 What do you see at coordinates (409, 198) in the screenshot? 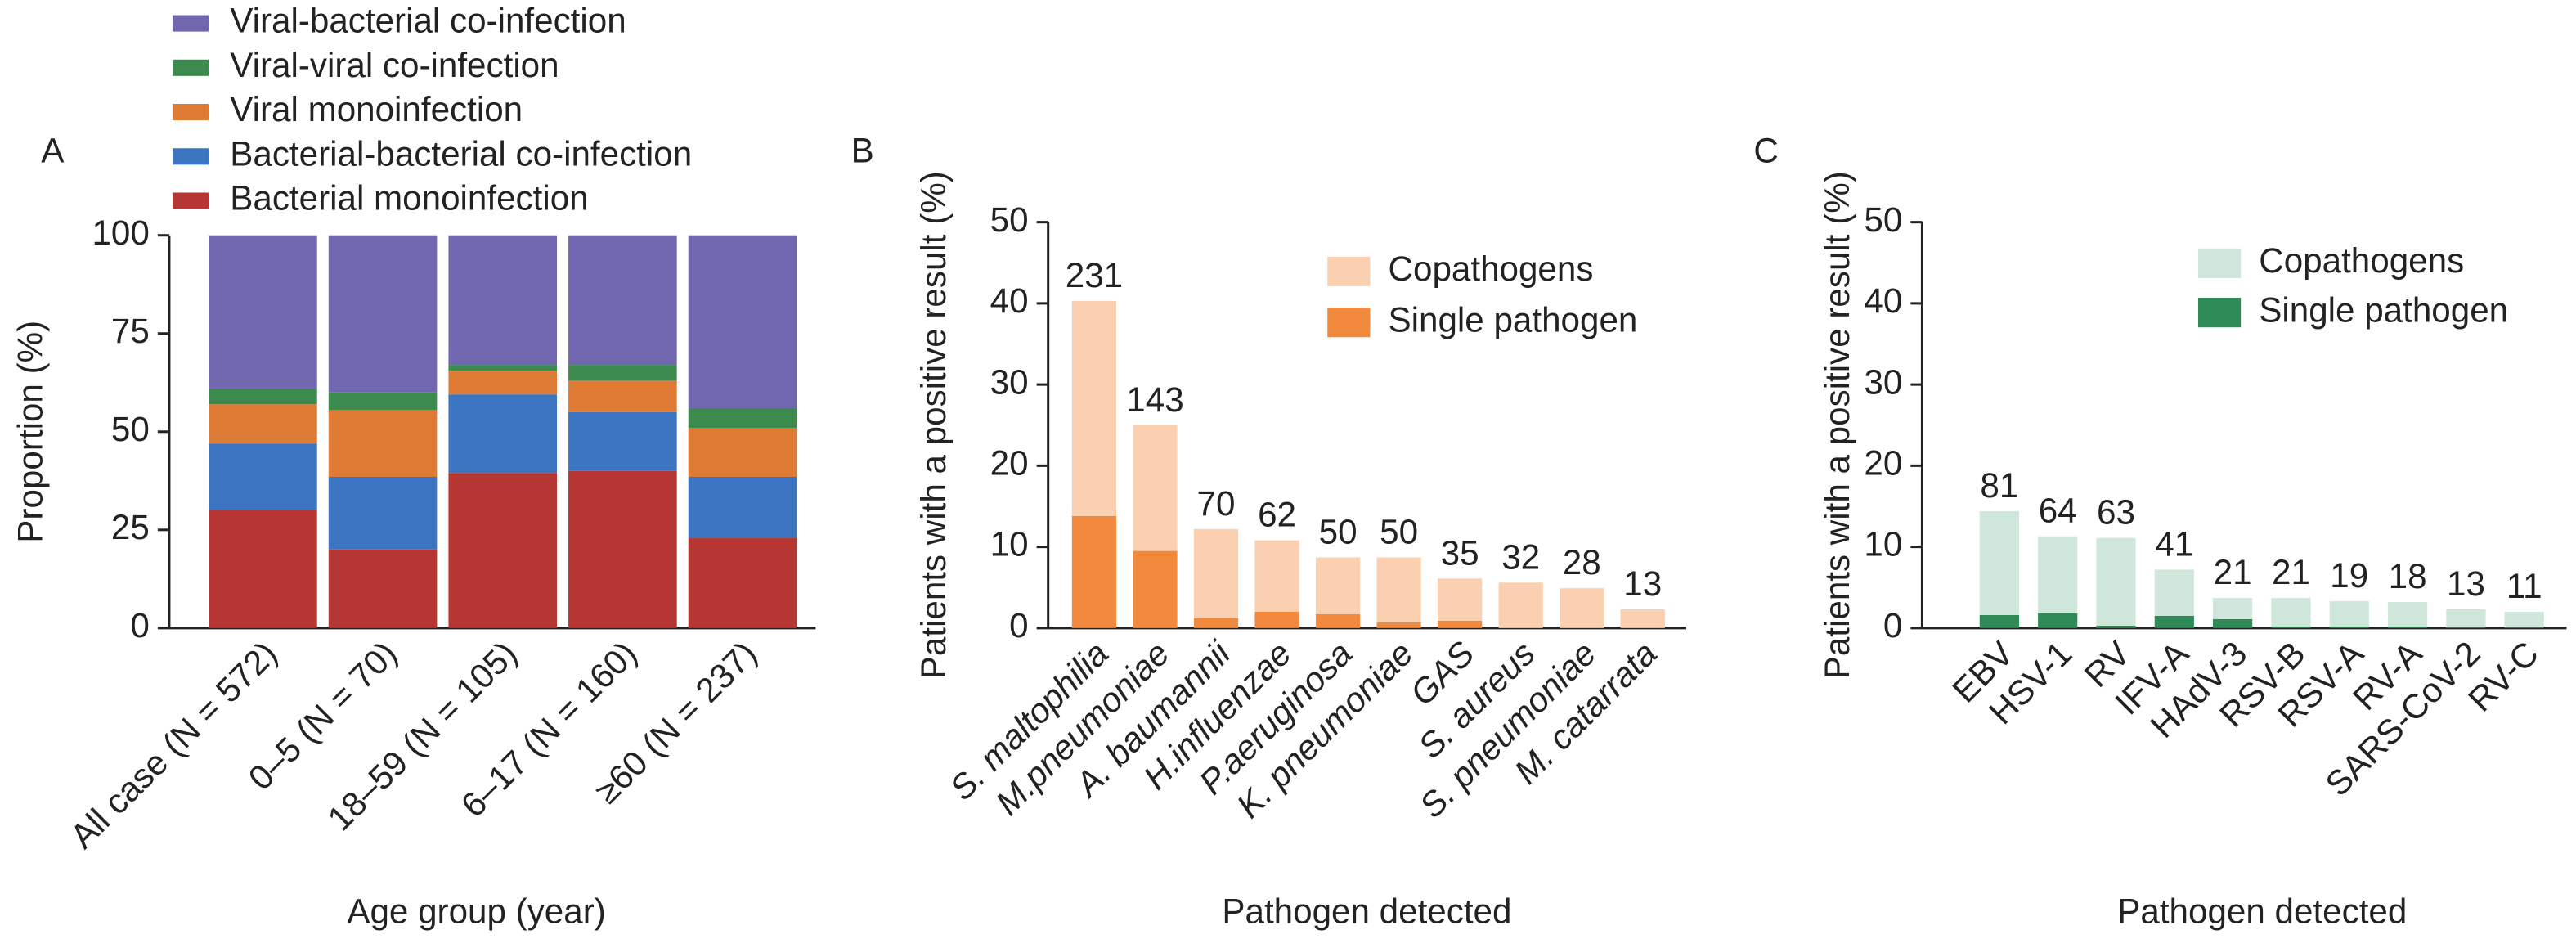
I see `legend-label: Bacterial monoinfection` at bounding box center [409, 198].